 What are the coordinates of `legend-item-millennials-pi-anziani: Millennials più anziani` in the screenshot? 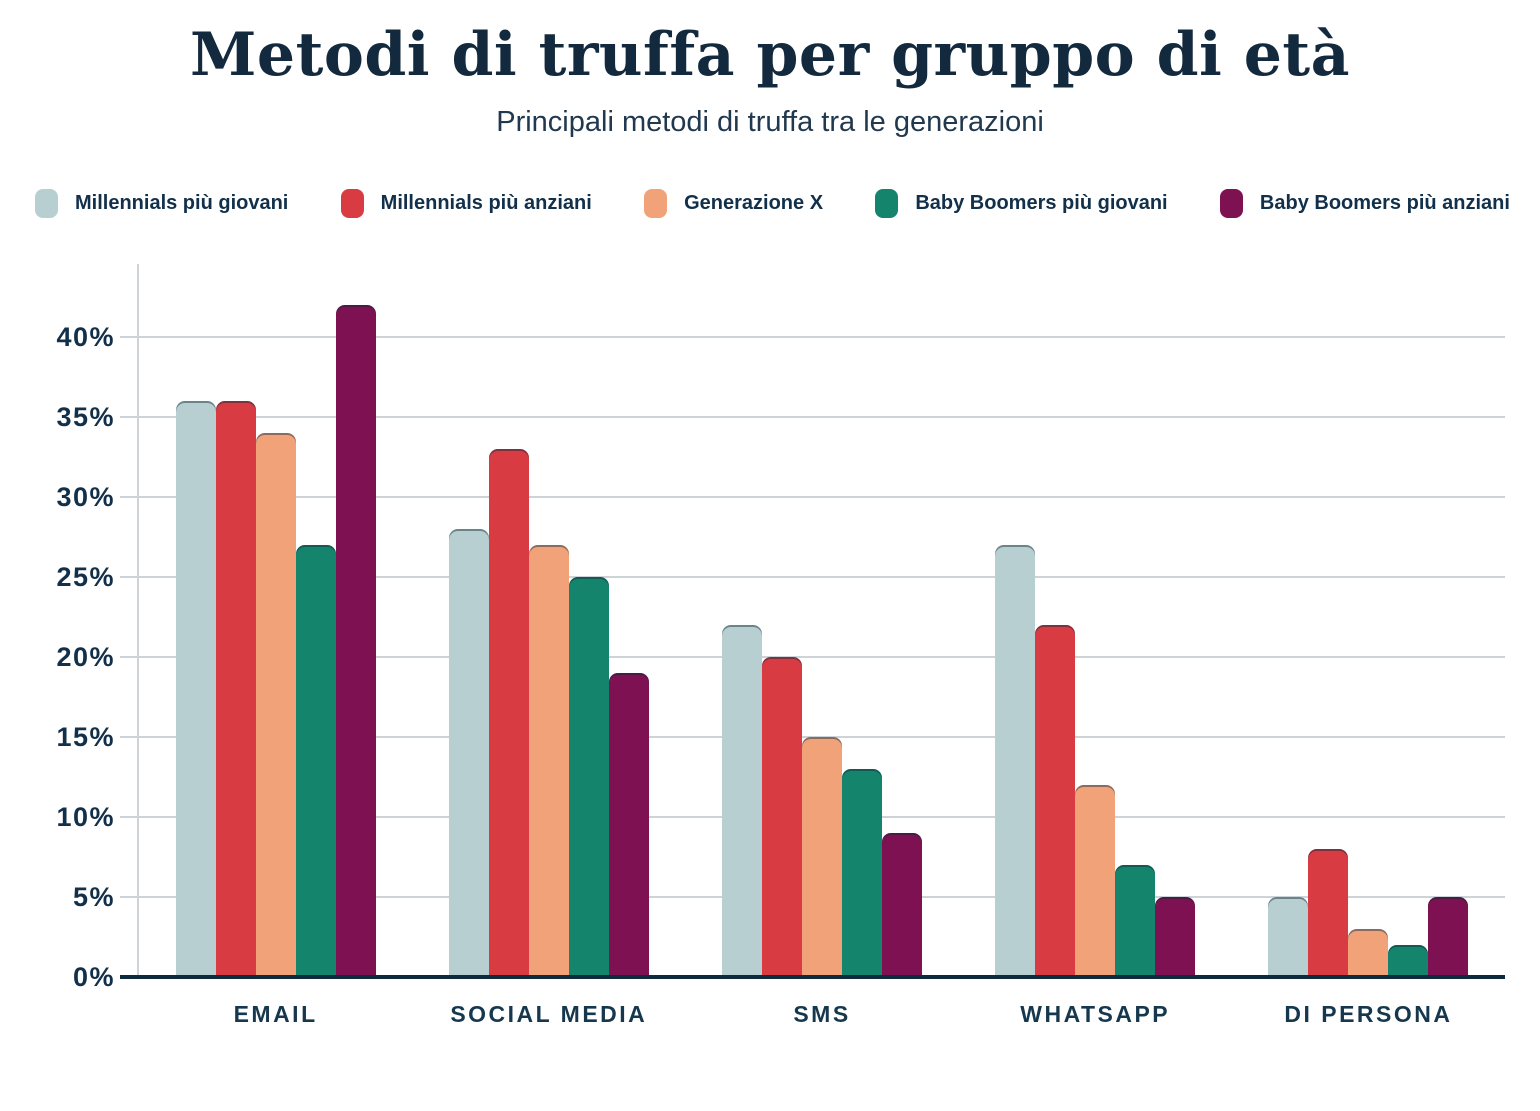 It's located at (466, 203).